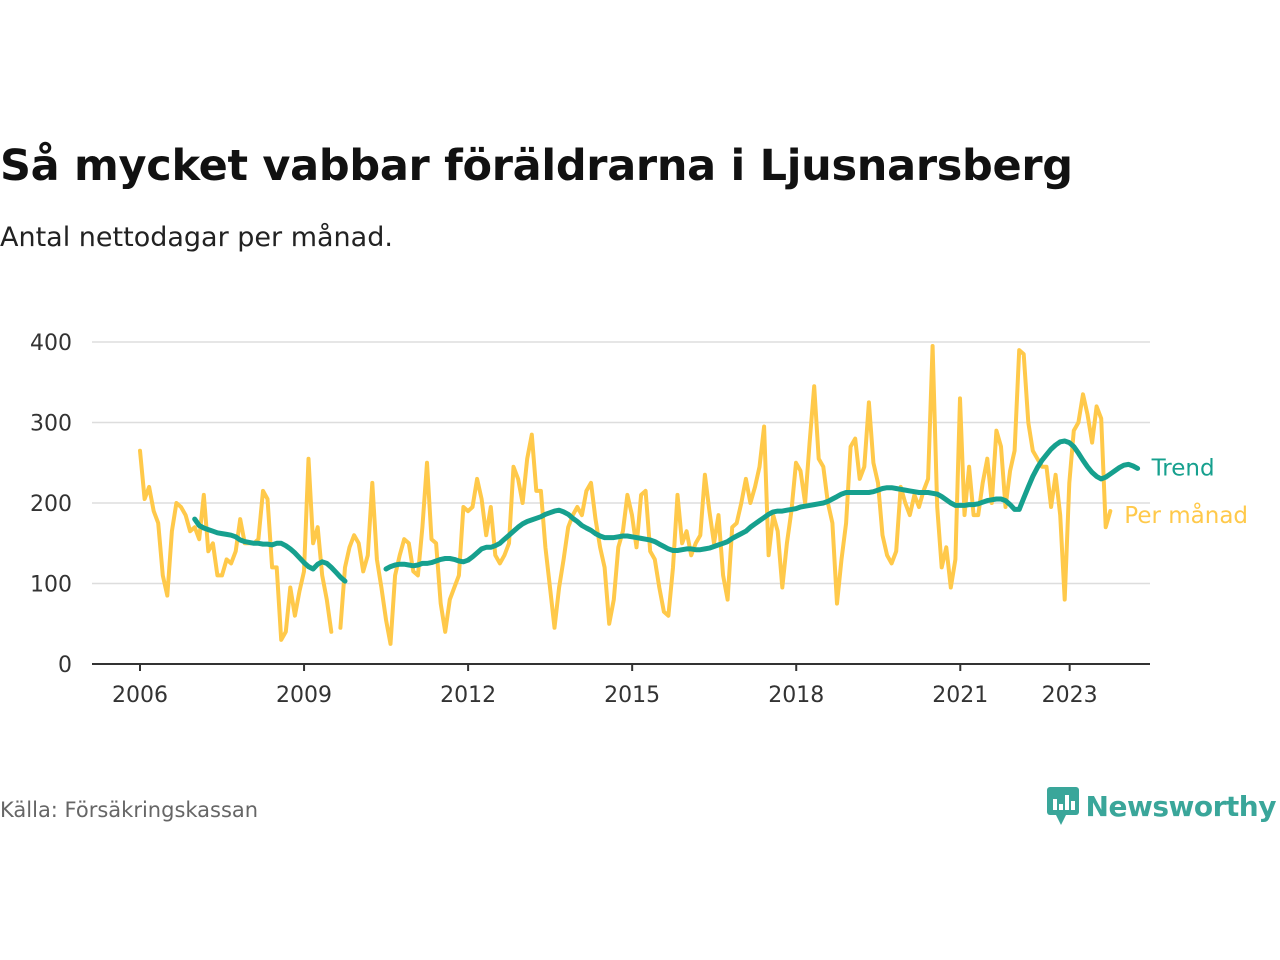 The width and height of the screenshot is (1280, 960). What do you see at coordinates (468, 695) in the screenshot?
I see `x-tick-label: 2012` at bounding box center [468, 695].